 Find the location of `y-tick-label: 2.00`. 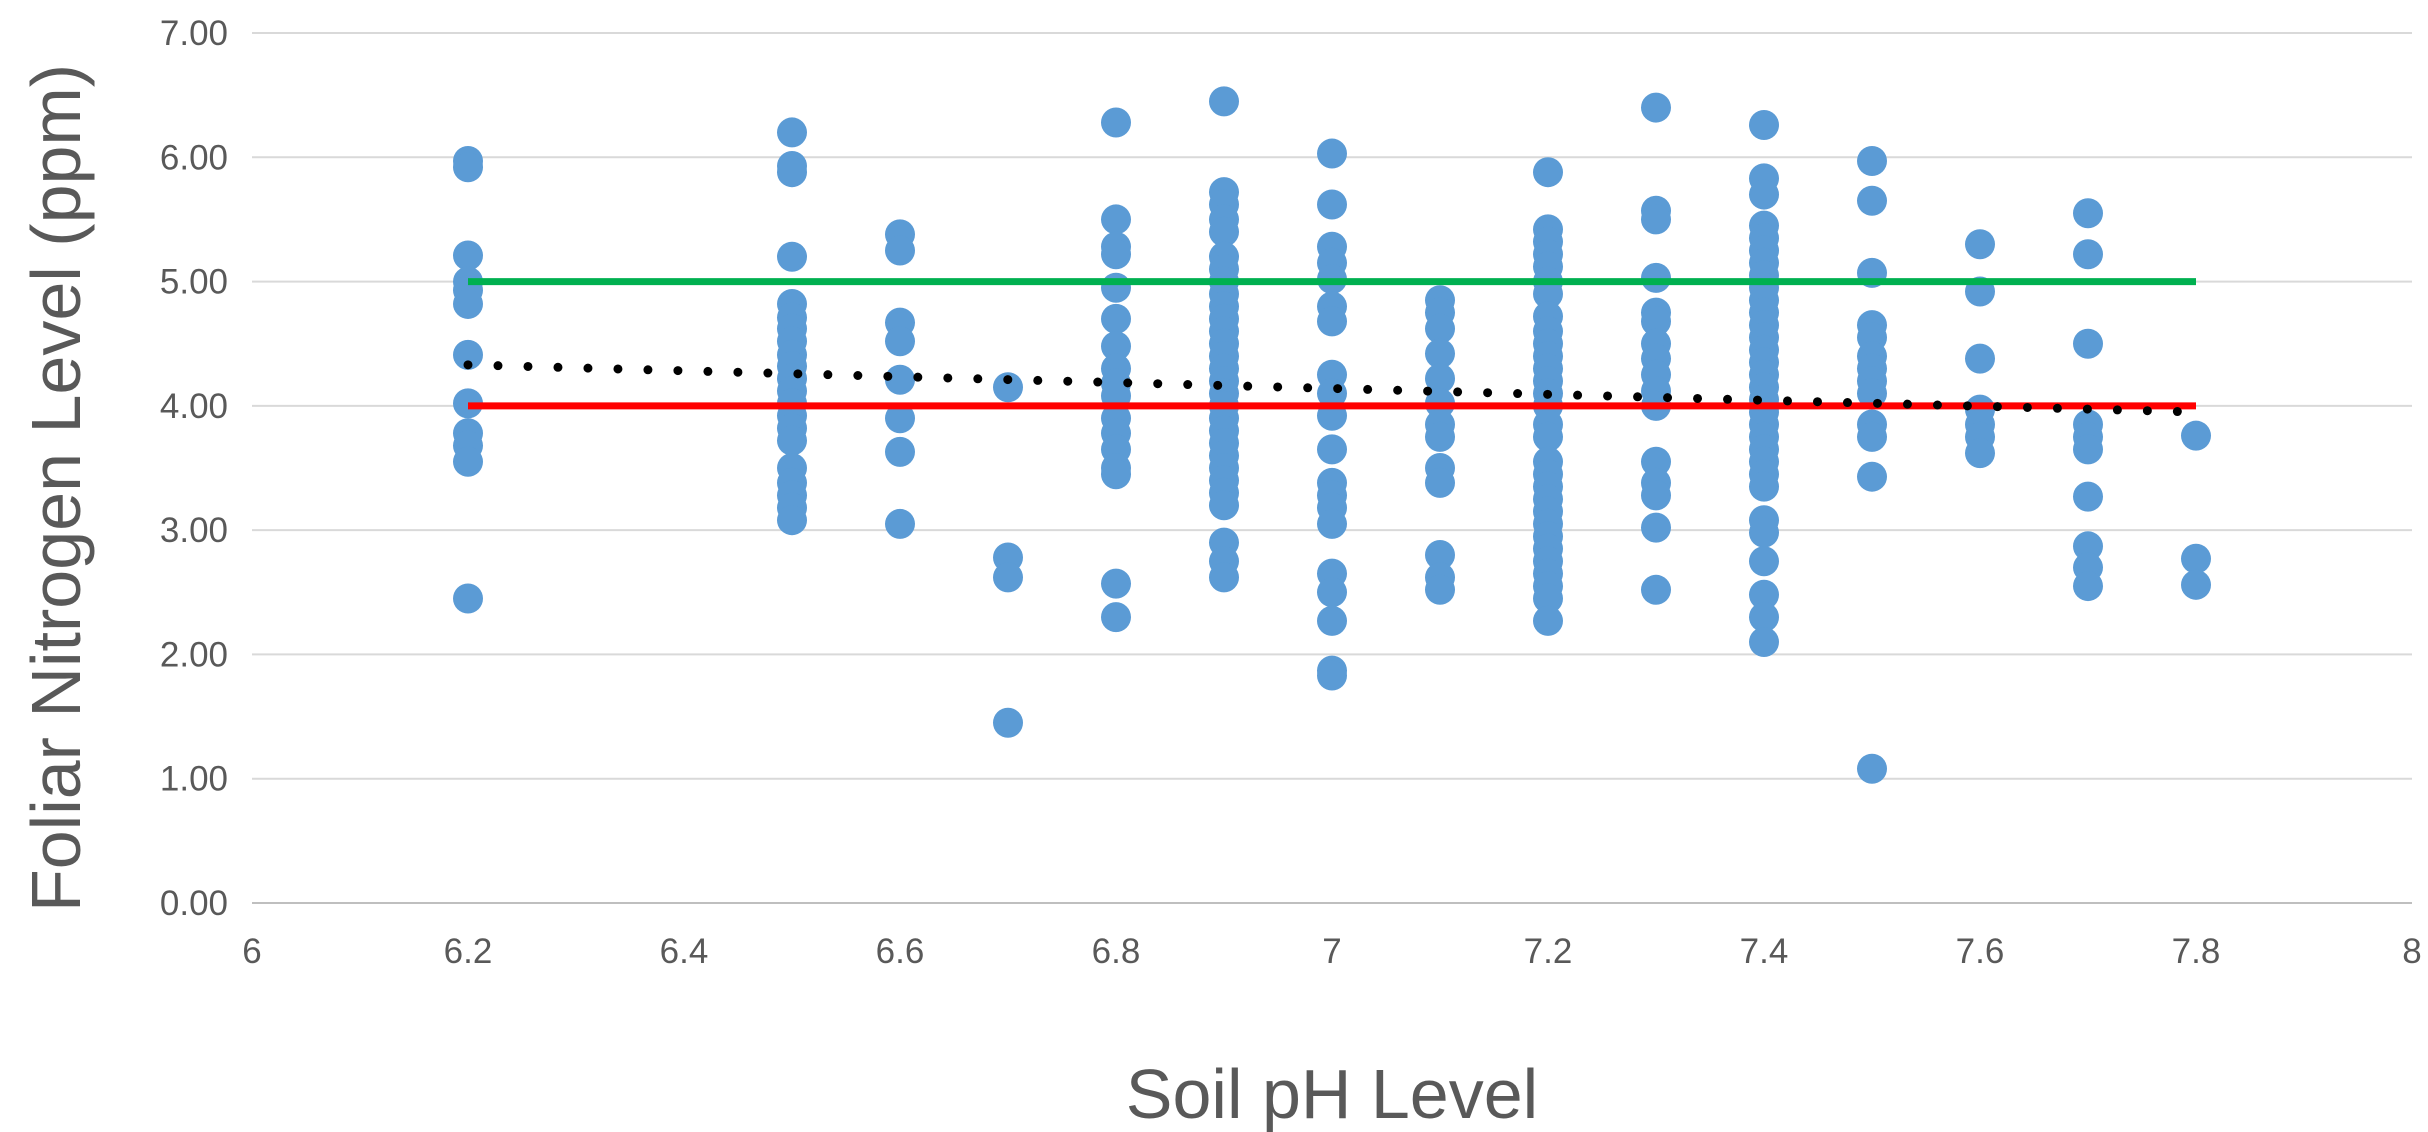

y-tick-label: 2.00 is located at coordinates (194, 654).